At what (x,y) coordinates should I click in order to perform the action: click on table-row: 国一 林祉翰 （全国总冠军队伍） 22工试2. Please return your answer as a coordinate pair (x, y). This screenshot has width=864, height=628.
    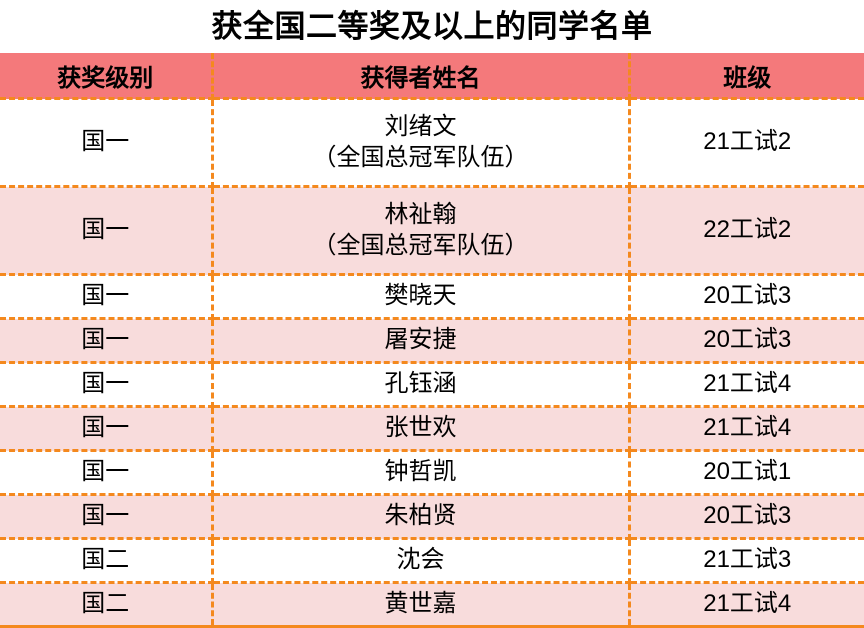
    Looking at the image, I should click on (432, 231).